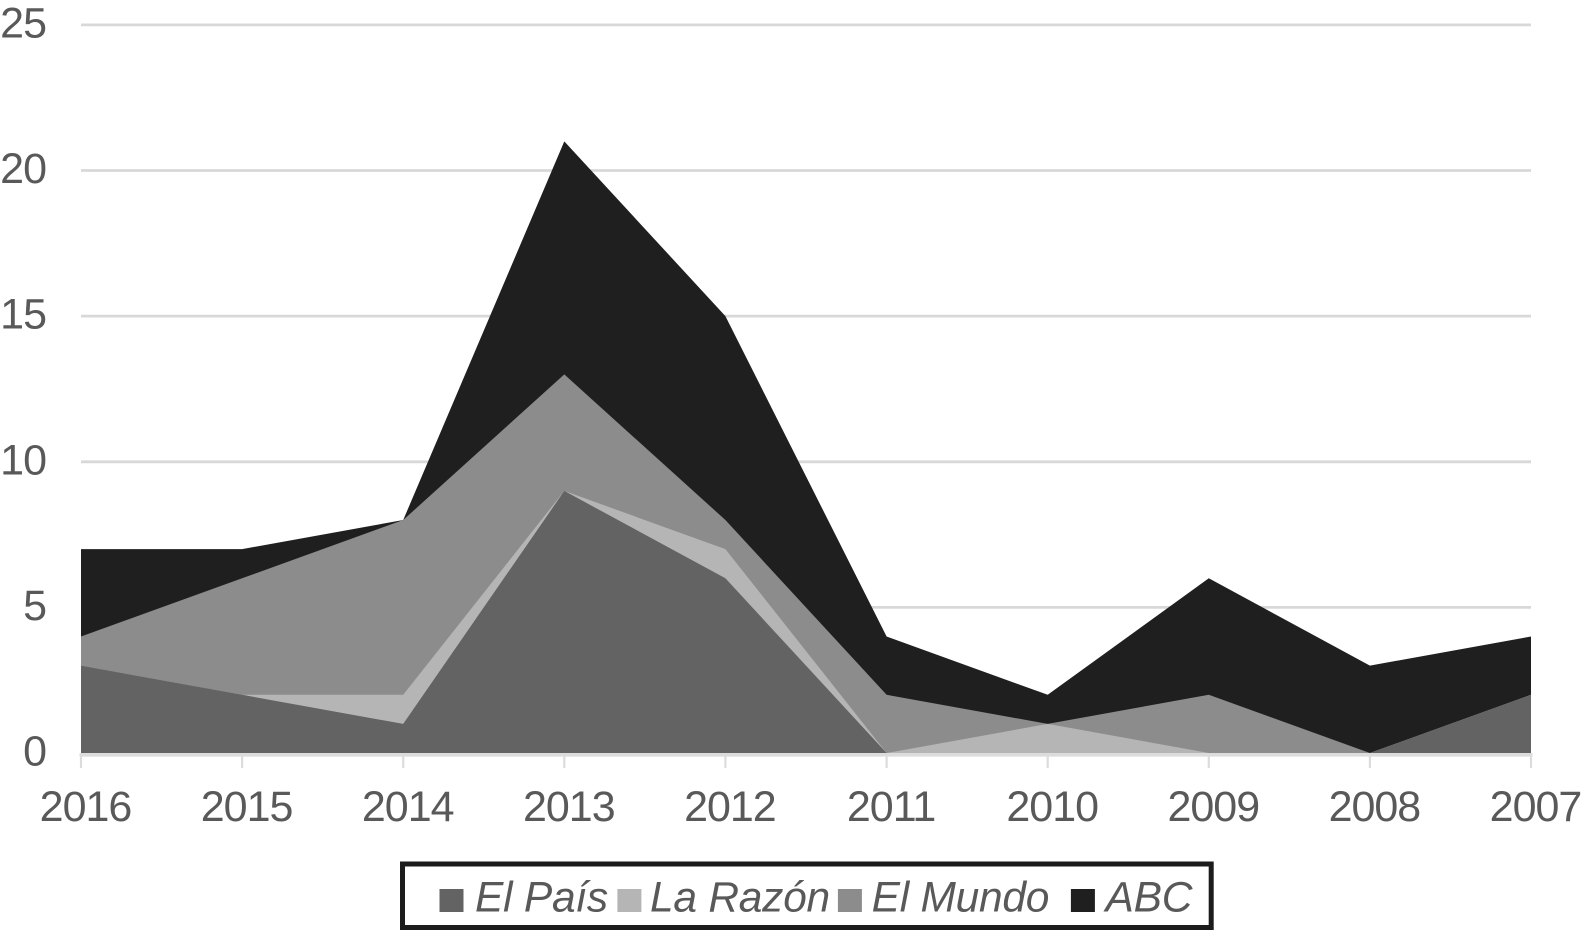 The image size is (1583, 930). Describe the element at coordinates (34, 606) in the screenshot. I see `svg-text: 5` at that location.